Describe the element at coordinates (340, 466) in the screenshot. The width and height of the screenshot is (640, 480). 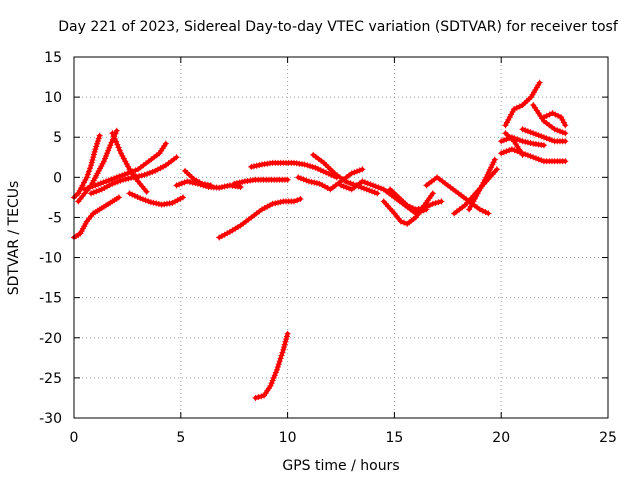
I see `x-axis-label: GPS time / hours` at that location.